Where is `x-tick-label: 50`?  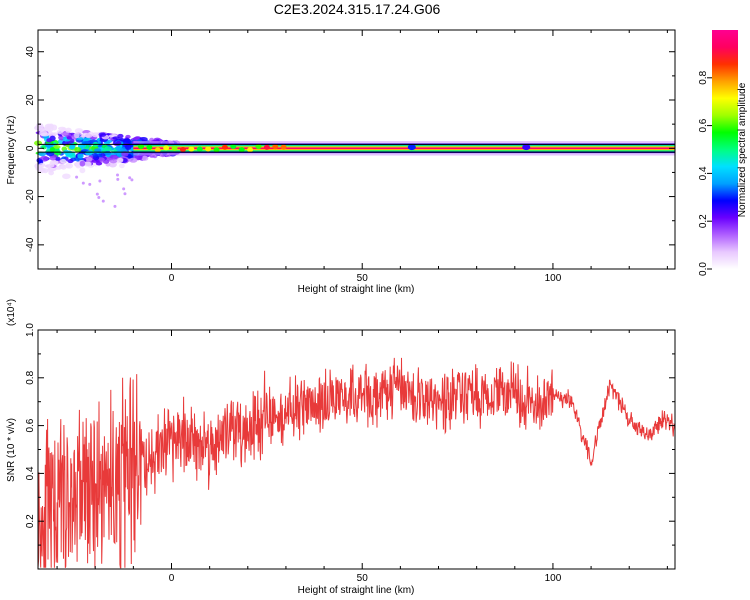 x-tick-label: 50 is located at coordinates (363, 578).